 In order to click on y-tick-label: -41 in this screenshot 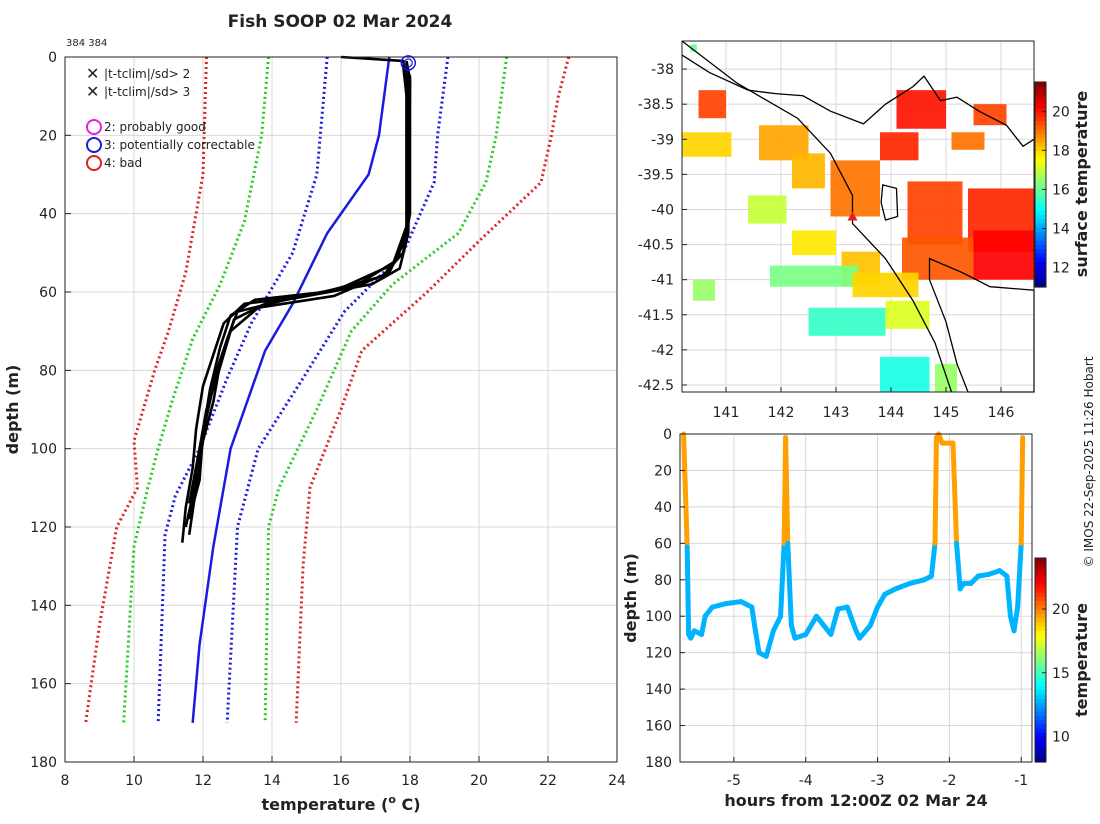, I will do `click(662, 281)`.